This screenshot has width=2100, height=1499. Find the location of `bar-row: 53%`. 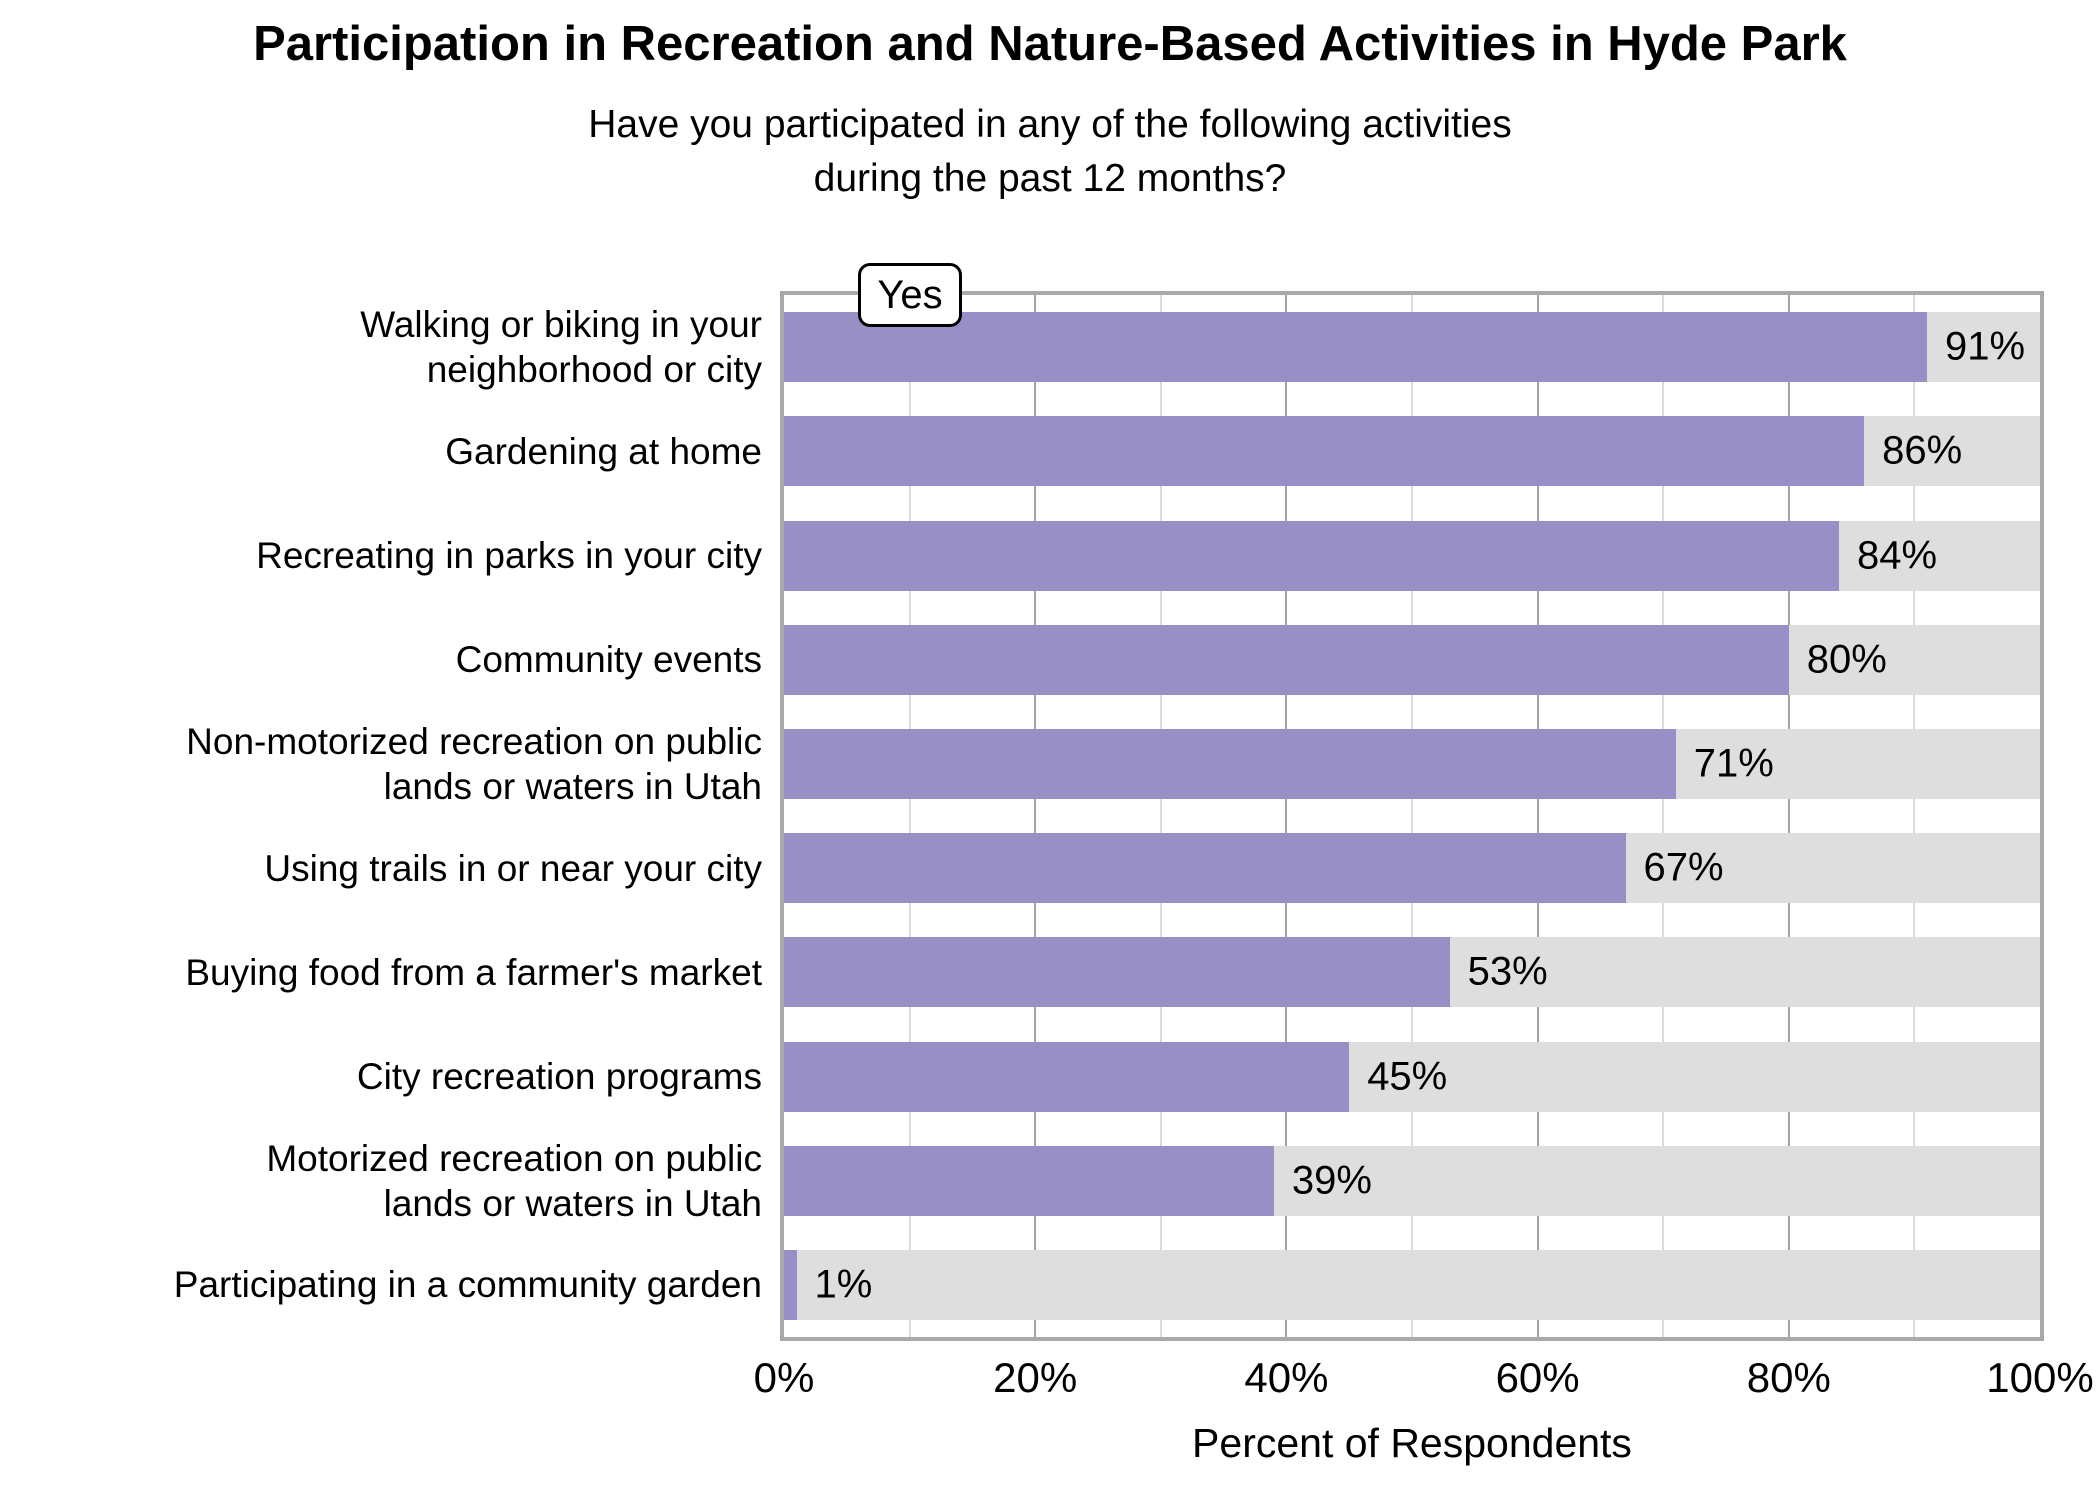

bar-row: 53% is located at coordinates (1412, 972).